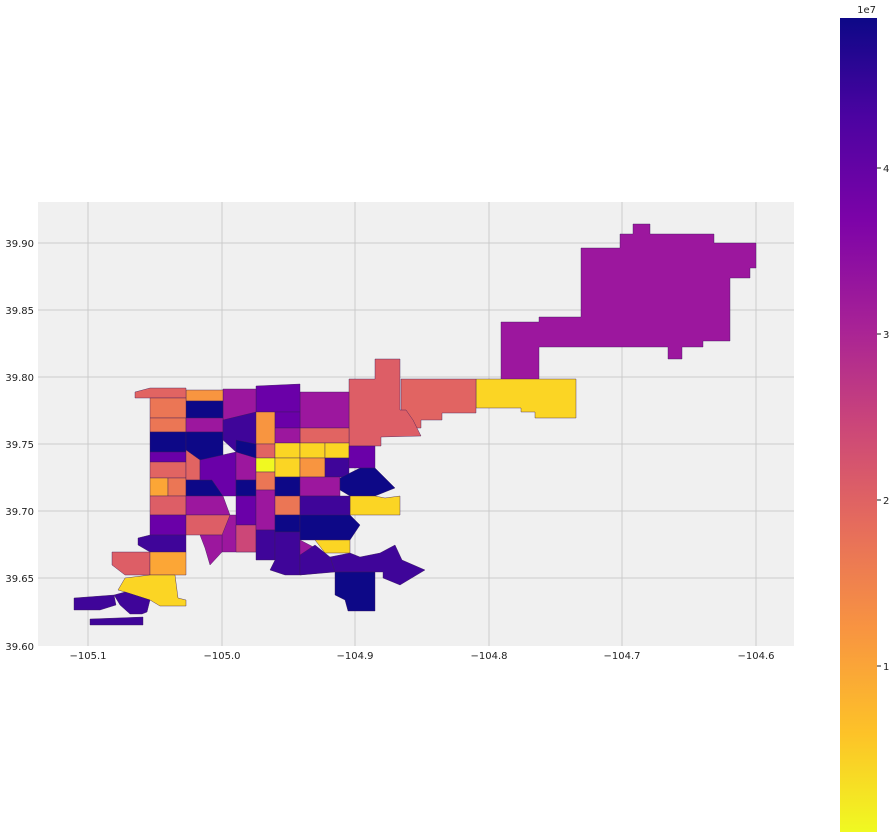 The height and width of the screenshot is (840, 895). What do you see at coordinates (886, 169) in the screenshot?
I see `colorbar-tick-label: 4` at bounding box center [886, 169].